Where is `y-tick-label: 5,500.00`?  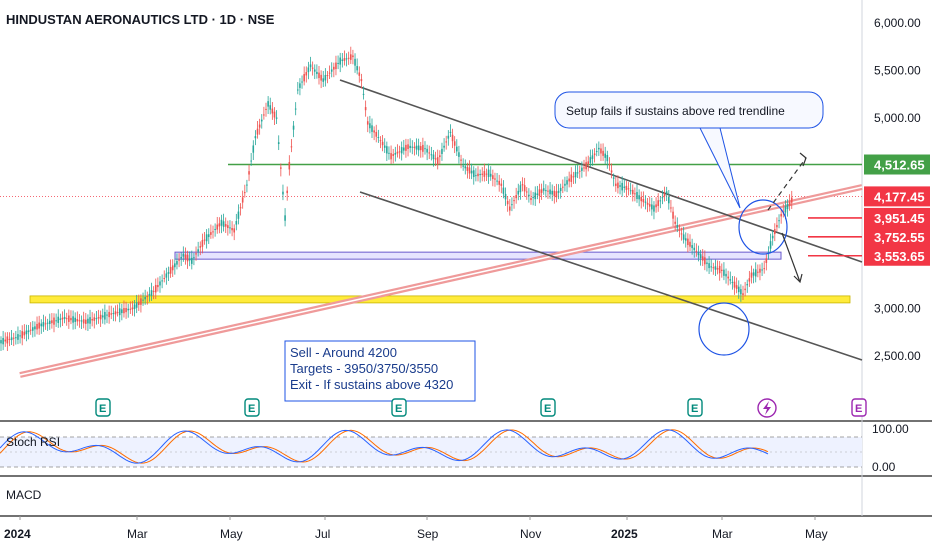
y-tick-label: 5,500.00 is located at coordinates (897, 71).